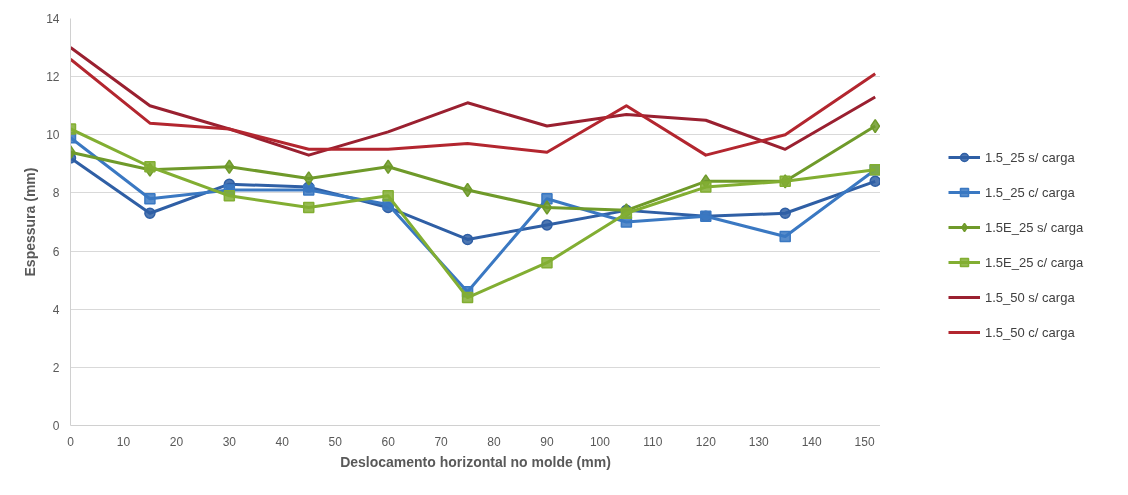  What do you see at coordinates (547, 441) in the screenshot?
I see `x-tick-label: 90` at bounding box center [547, 441].